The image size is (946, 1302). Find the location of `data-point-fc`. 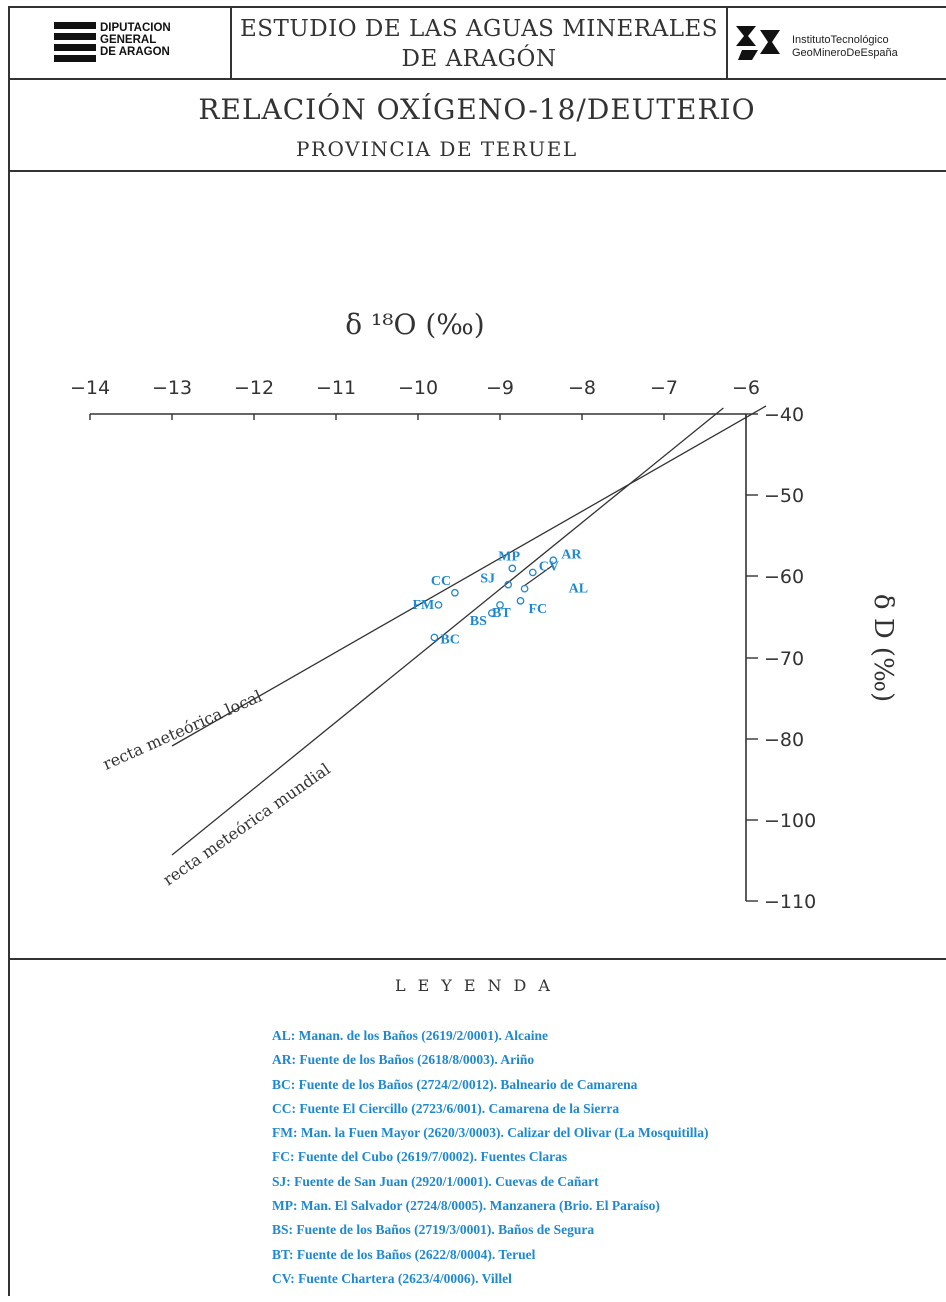

data-point-fc is located at coordinates (520, 601).